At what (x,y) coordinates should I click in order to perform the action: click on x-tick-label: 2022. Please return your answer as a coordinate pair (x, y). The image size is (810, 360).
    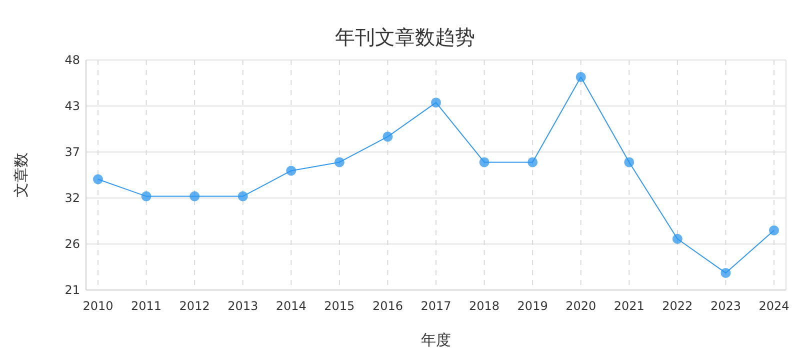
    Looking at the image, I should click on (677, 306).